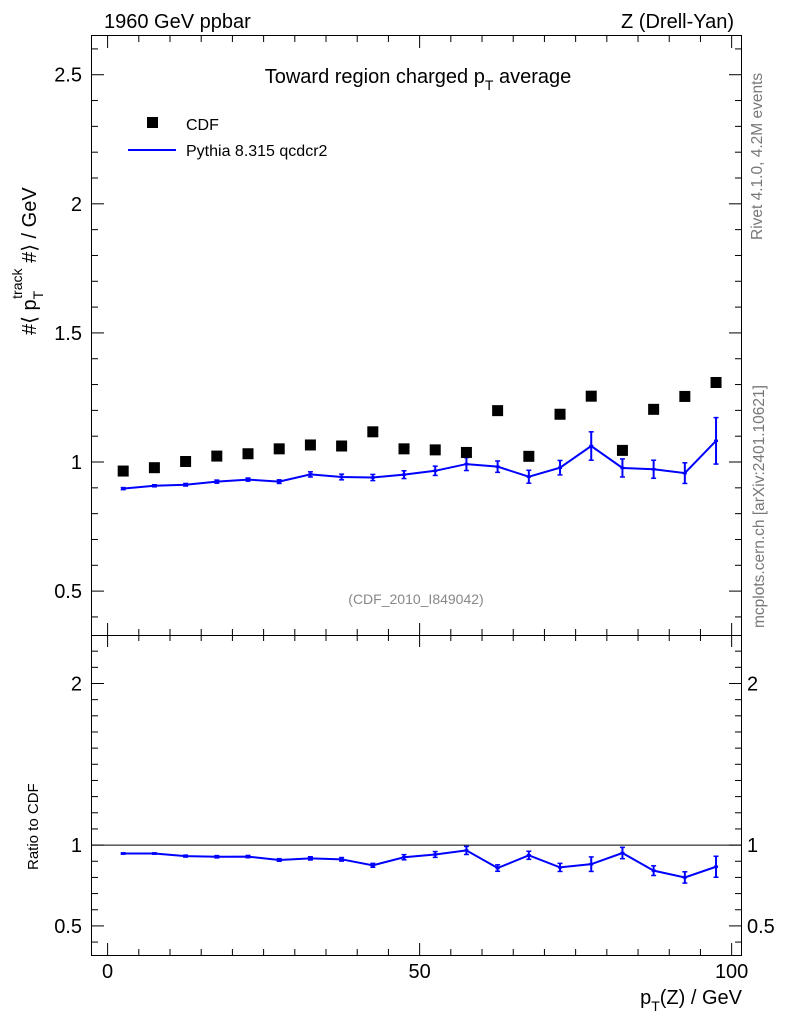  Describe the element at coordinates (33, 826) in the screenshot. I see `ratio-y-axis-label: Ratio to CDF` at that location.